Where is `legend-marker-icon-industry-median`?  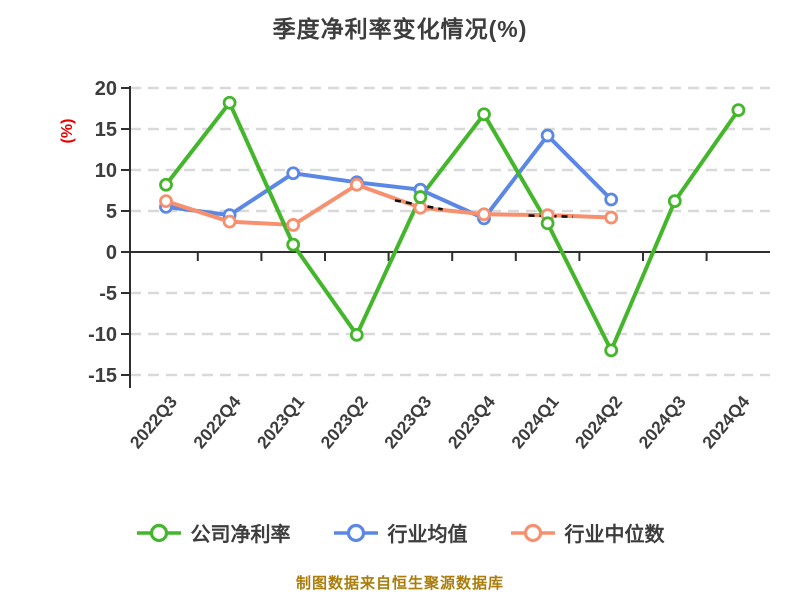 legend-marker-icon-industry-median is located at coordinates (532, 532).